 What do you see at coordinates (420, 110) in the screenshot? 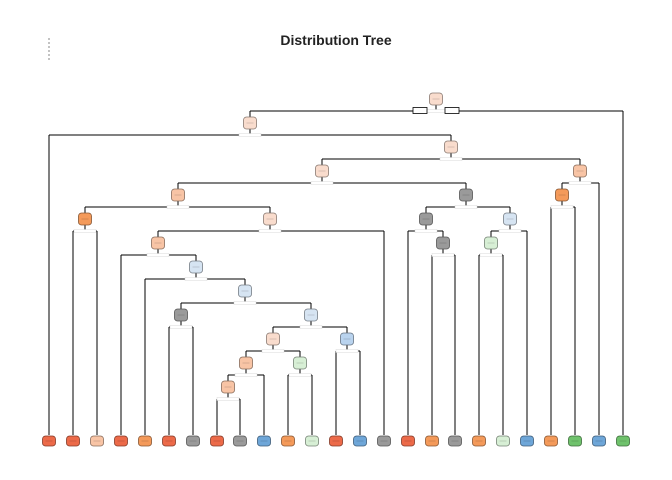
I see `root-split-left-label` at bounding box center [420, 110].